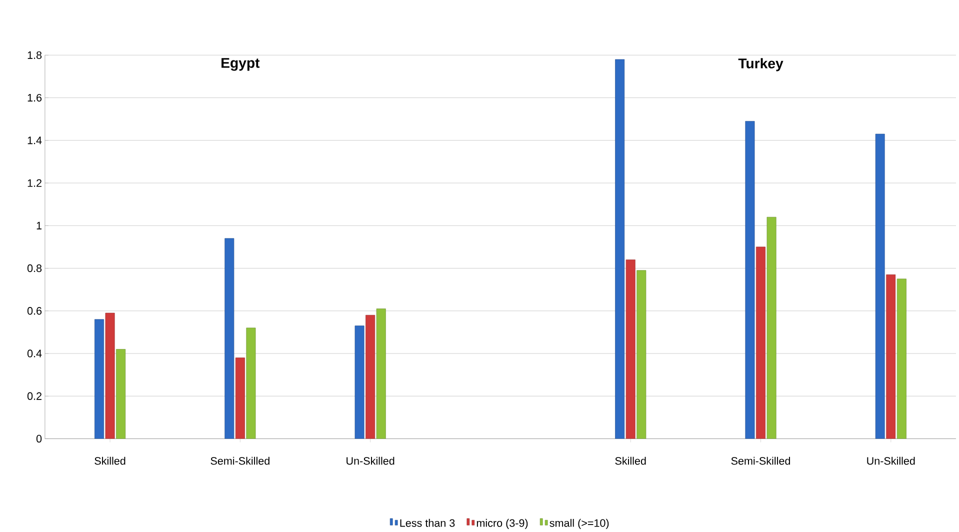  Describe the element at coordinates (35, 140) in the screenshot. I see `y-tick-label: 1.4` at that location.